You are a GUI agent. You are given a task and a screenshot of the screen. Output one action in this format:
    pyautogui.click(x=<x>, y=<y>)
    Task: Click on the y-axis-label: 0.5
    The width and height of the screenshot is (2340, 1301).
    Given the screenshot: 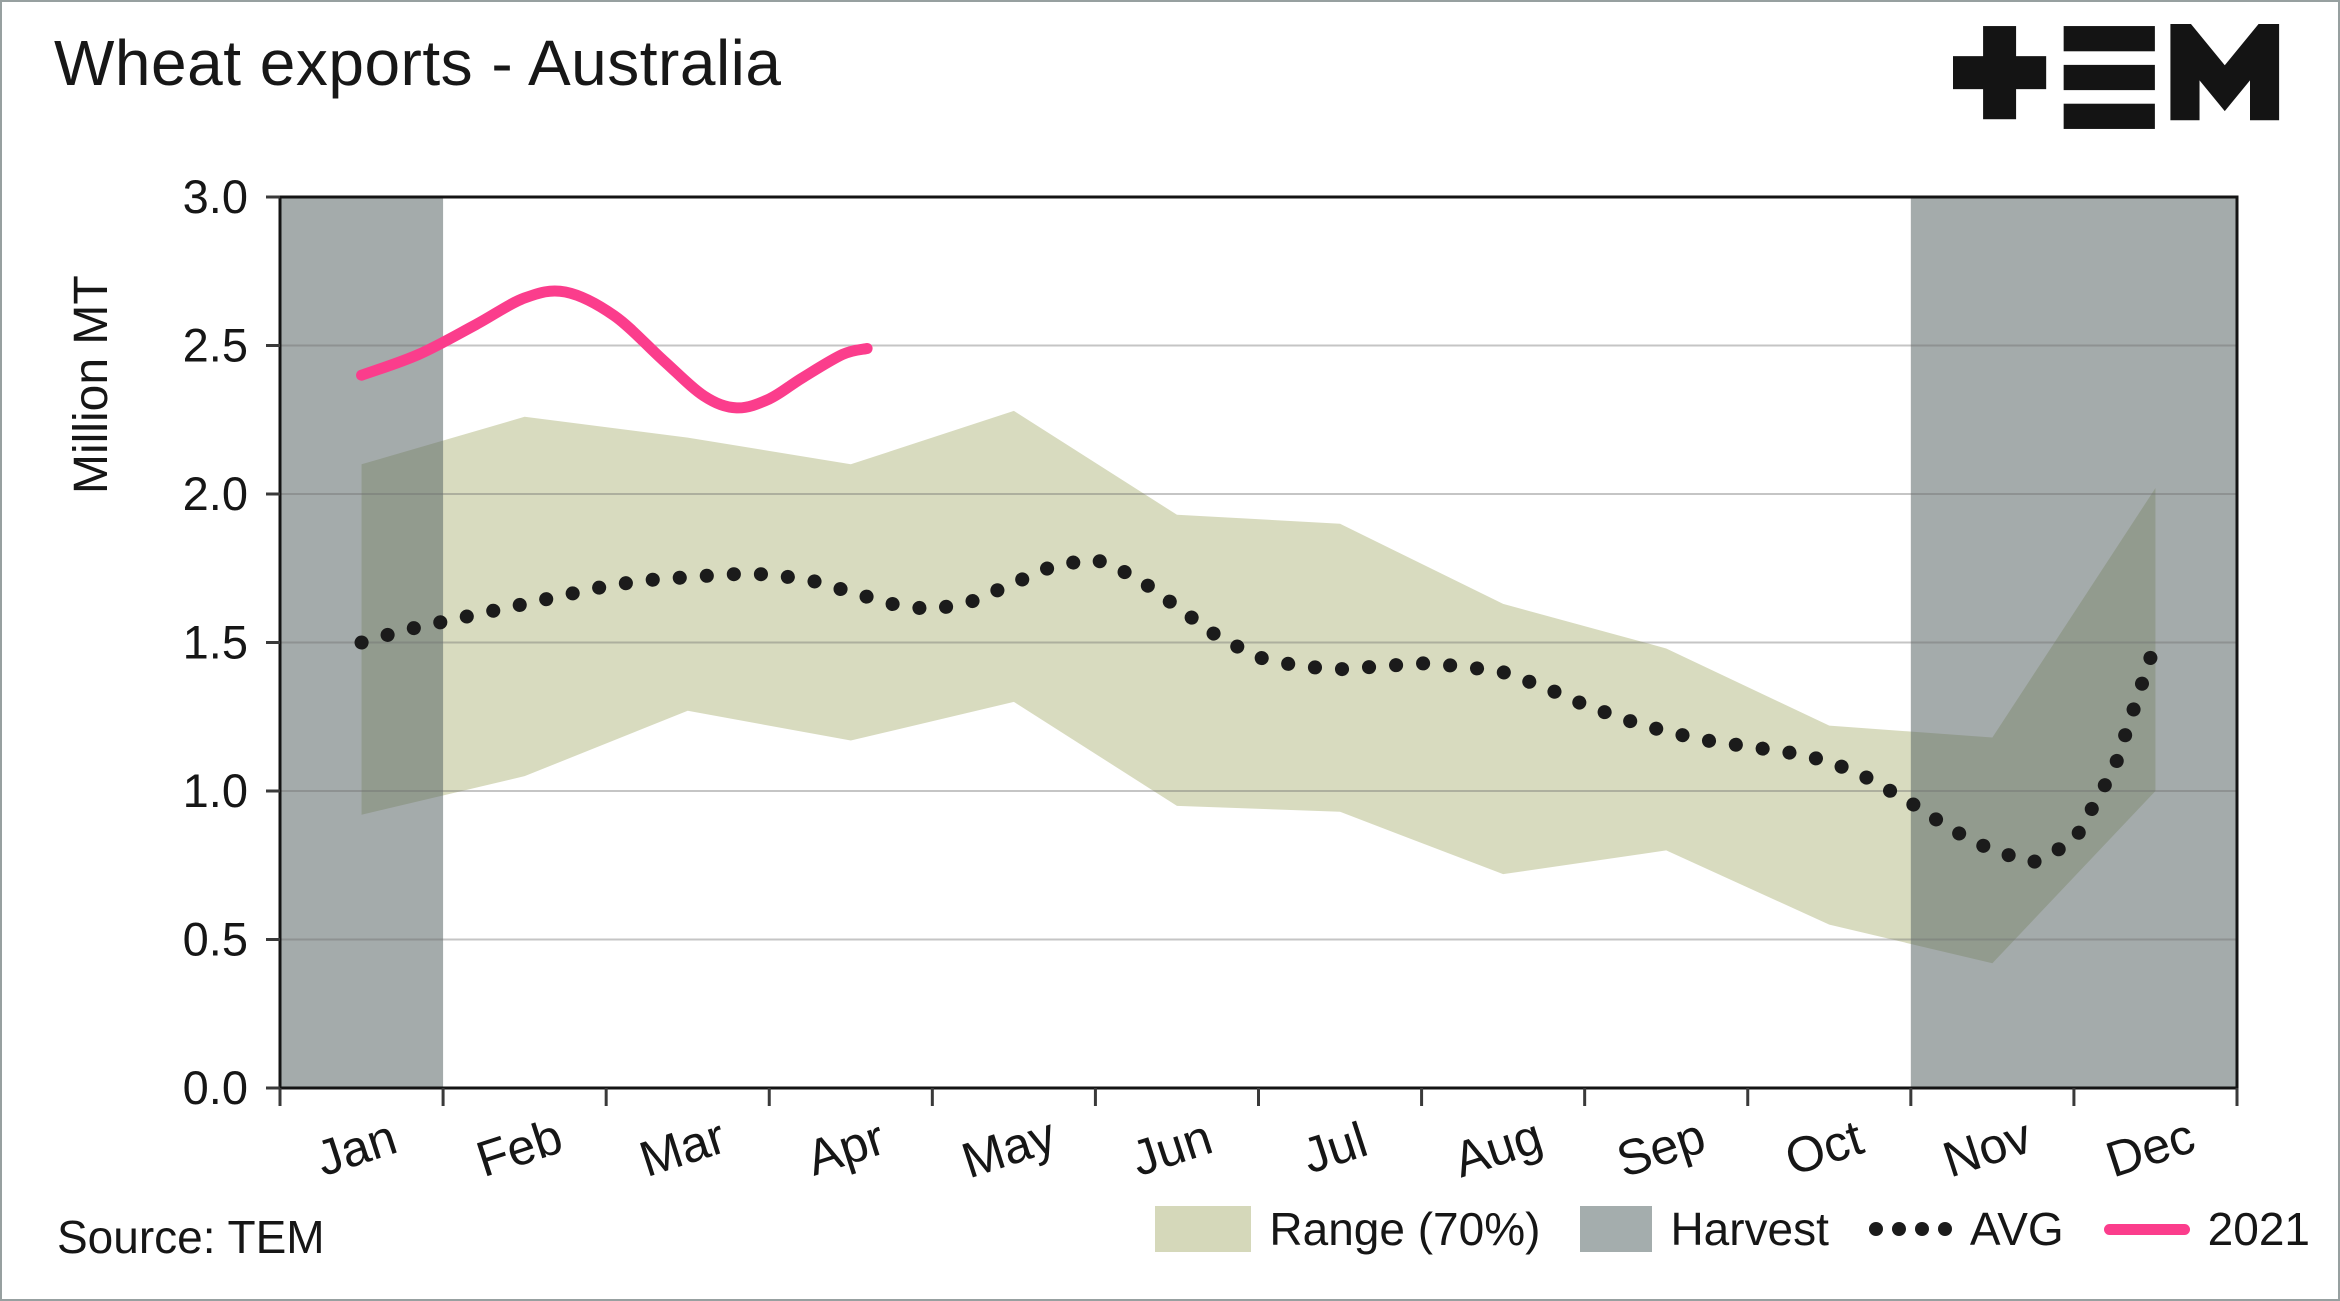 What is the action you would take?
    pyautogui.click(x=215, y=939)
    